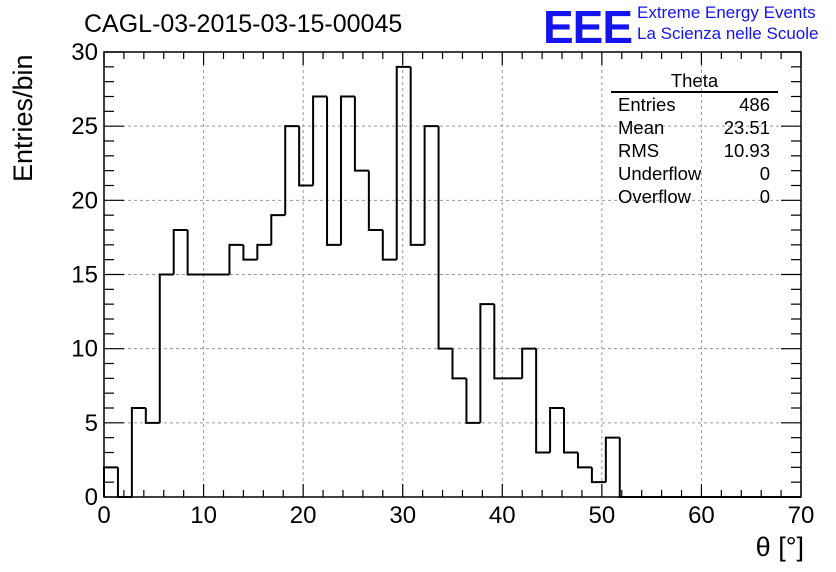  What do you see at coordinates (779, 547) in the screenshot?
I see `x-axis-label: θ [°]` at bounding box center [779, 547].